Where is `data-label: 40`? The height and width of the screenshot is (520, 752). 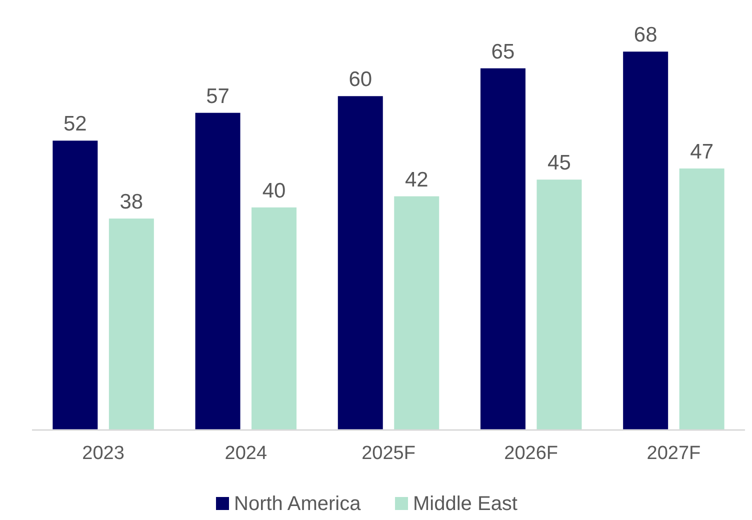 data-label: 40 is located at coordinates (274, 190).